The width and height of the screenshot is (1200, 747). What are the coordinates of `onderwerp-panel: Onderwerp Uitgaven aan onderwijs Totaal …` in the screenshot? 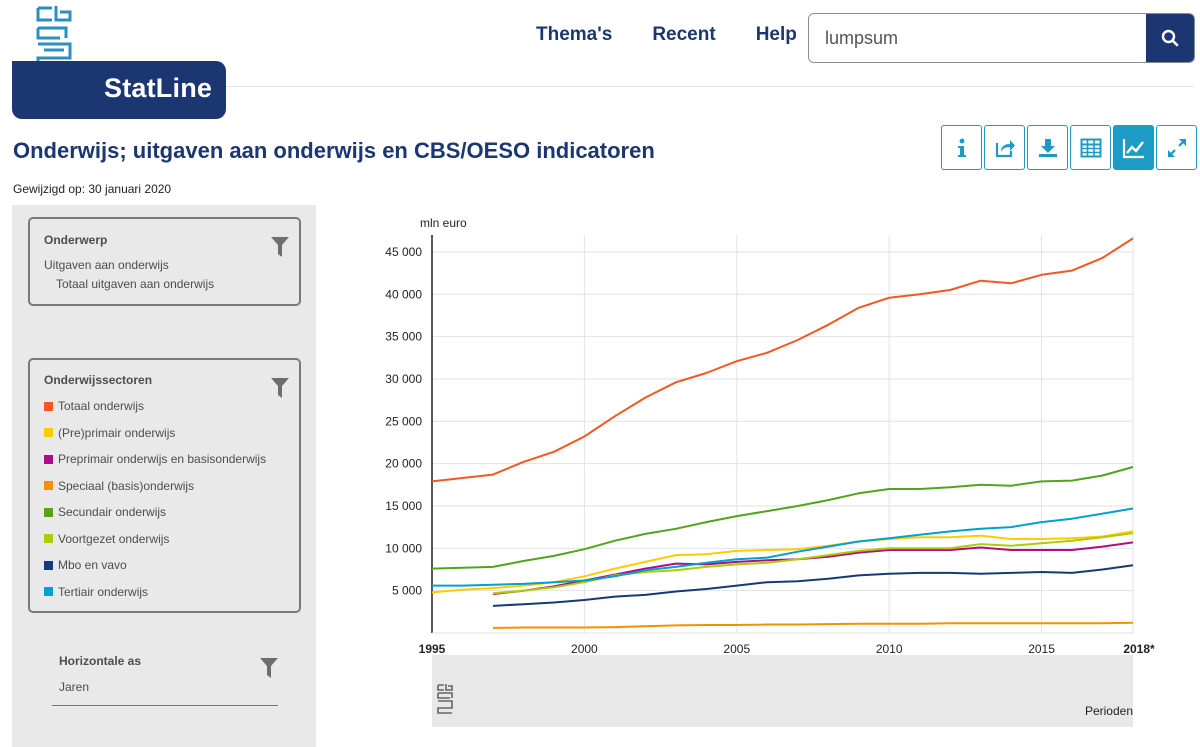 It's located at (164, 261).